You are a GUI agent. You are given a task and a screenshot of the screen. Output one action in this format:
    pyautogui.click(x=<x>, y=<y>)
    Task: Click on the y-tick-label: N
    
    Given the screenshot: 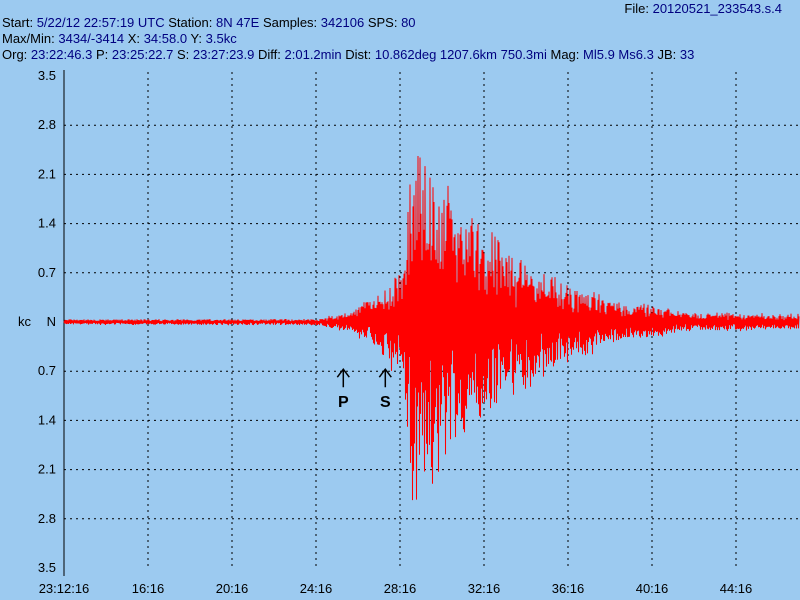 What is the action you would take?
    pyautogui.click(x=51, y=321)
    